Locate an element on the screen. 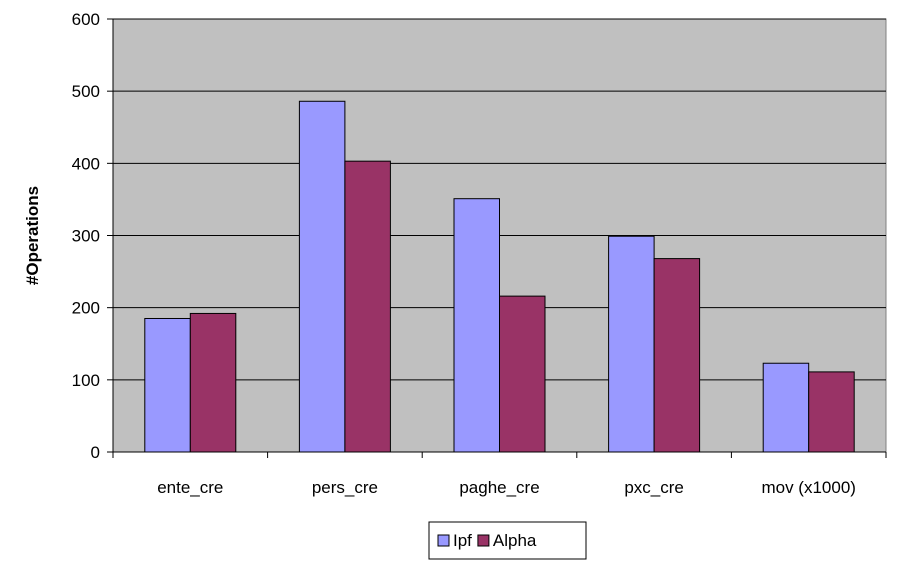 This screenshot has width=899, height=562. legend: Ipf Alpha is located at coordinates (507, 540).